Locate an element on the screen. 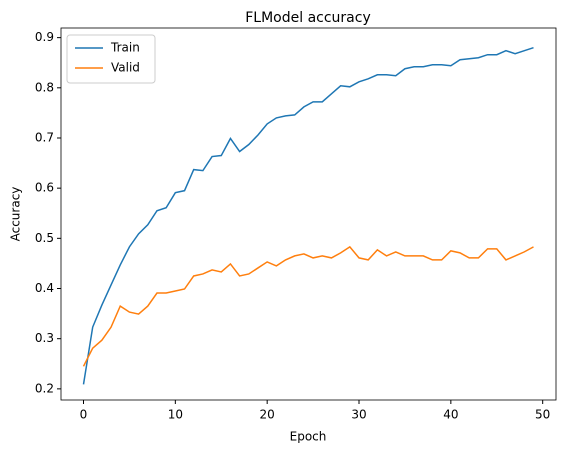 The image size is (567, 459). y-tick-label: 0.4 is located at coordinates (44, 288).